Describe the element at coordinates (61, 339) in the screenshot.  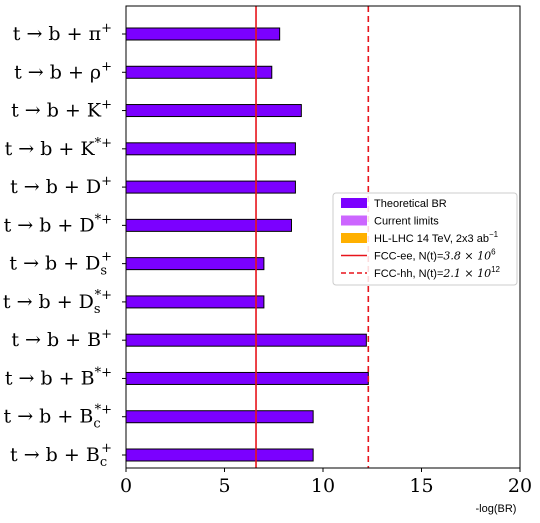
I see `category-label: t → b + B+` at that location.